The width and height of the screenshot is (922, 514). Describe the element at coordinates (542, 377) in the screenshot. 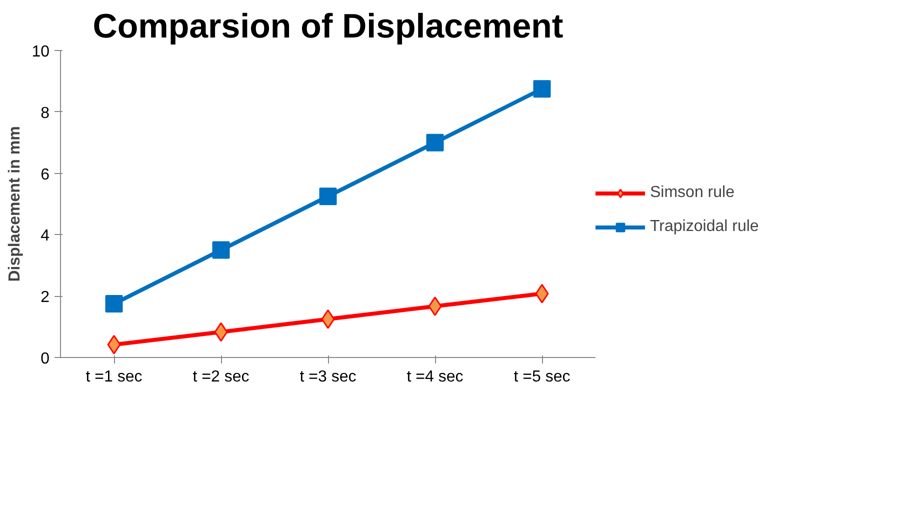

I see `x-tick-label: t =5 sec` at that location.